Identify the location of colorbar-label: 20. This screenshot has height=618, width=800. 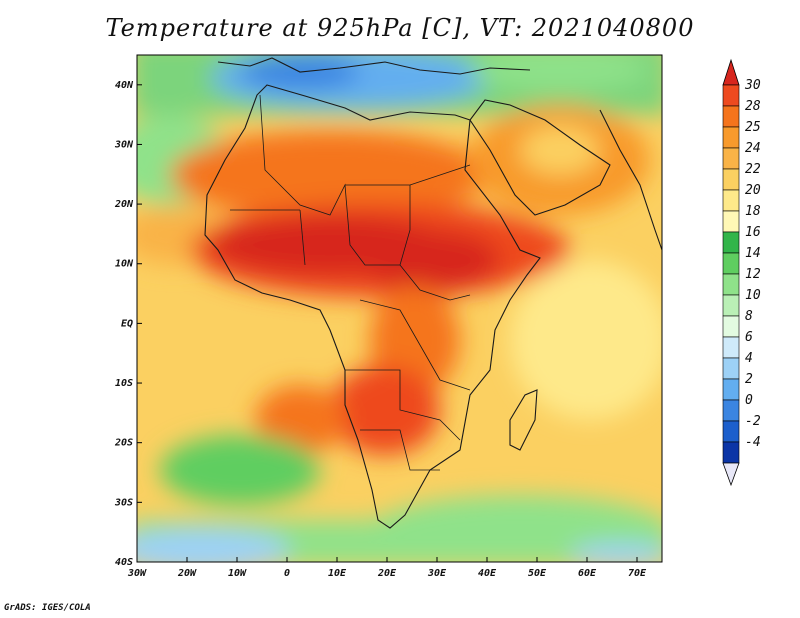
(753, 190).